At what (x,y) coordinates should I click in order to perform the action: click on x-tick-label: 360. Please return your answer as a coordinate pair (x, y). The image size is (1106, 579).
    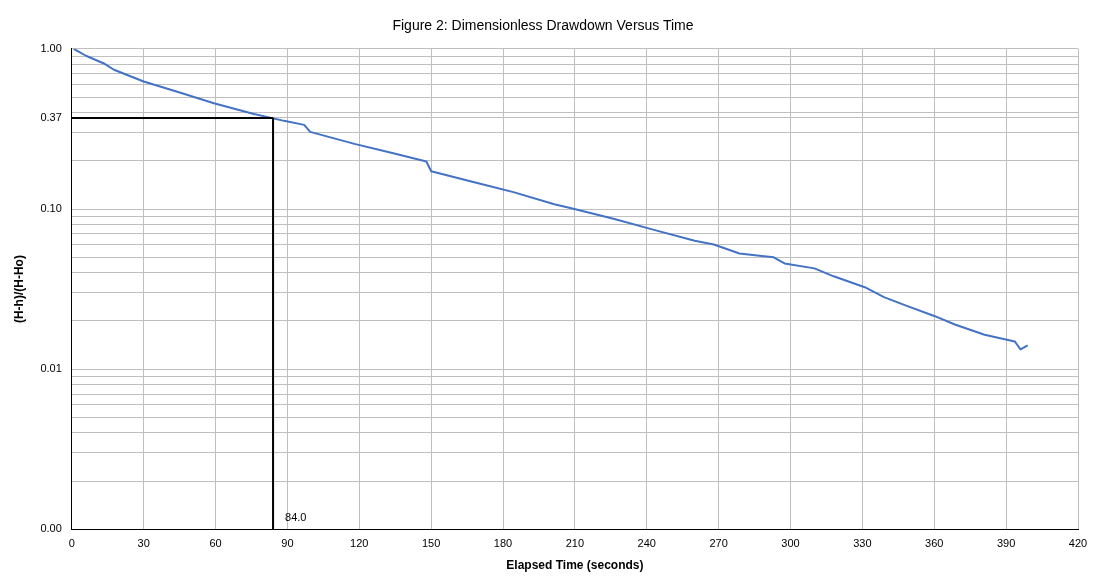
    Looking at the image, I should click on (934, 543).